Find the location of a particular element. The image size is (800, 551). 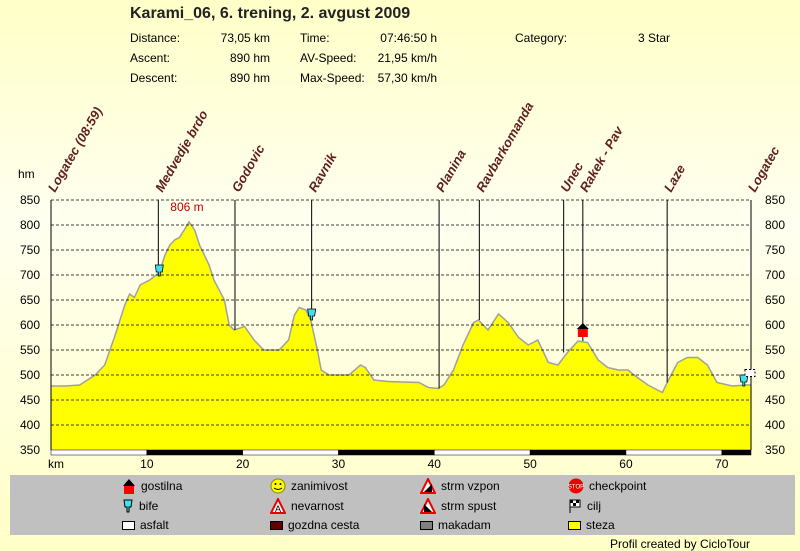

legend-label: strm spust is located at coordinates (469, 506).